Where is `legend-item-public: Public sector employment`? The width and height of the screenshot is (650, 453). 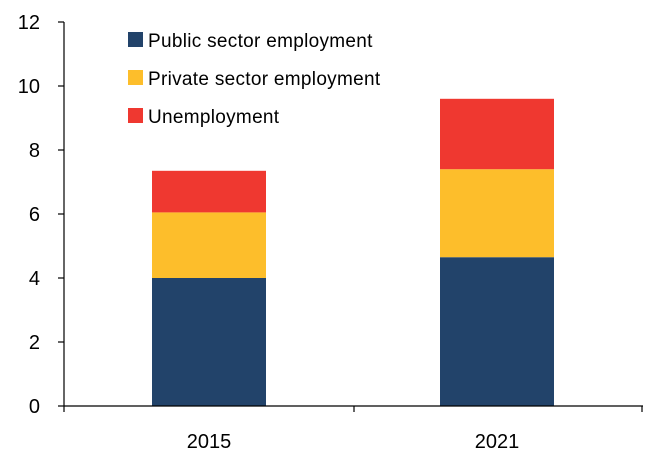 legend-item-public: Public sector employment is located at coordinates (250, 41).